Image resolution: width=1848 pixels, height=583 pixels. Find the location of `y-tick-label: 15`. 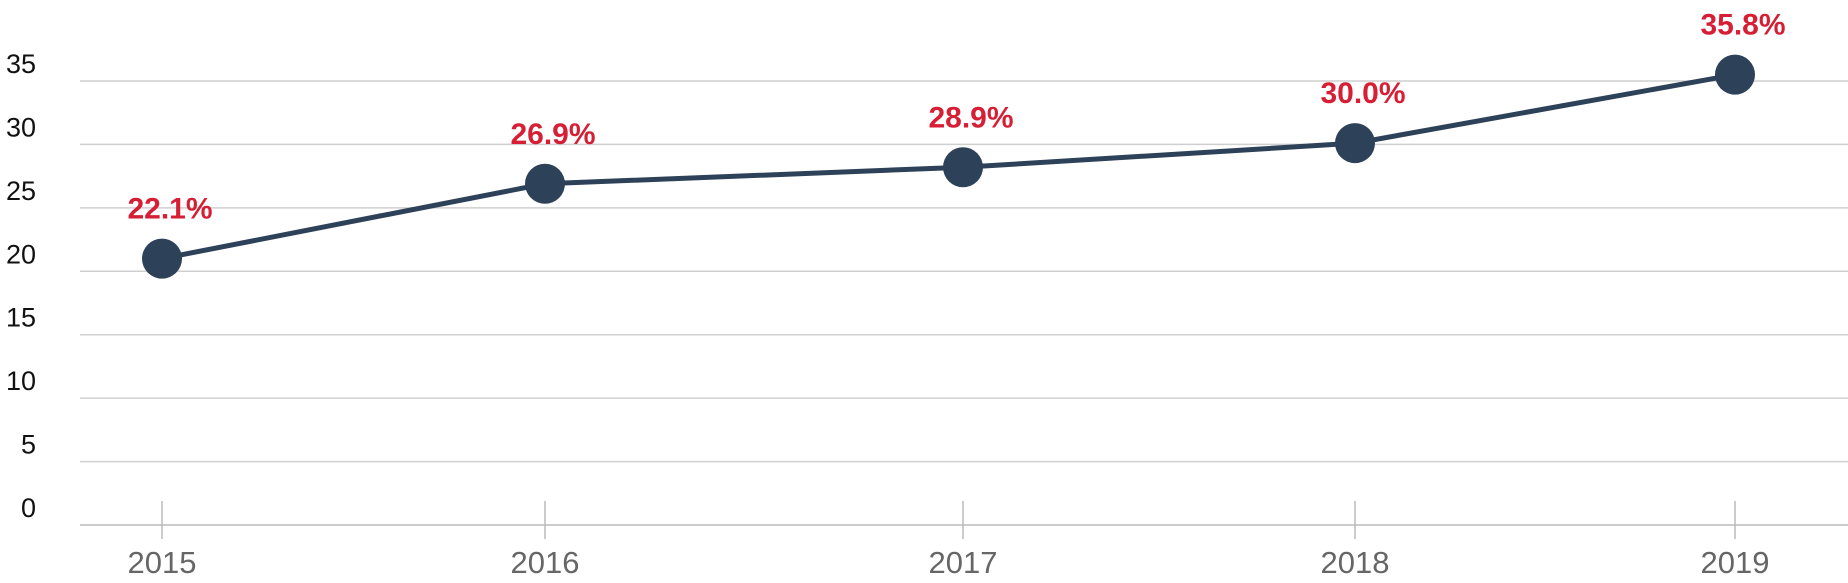

y-tick-label: 15 is located at coordinates (21, 318).